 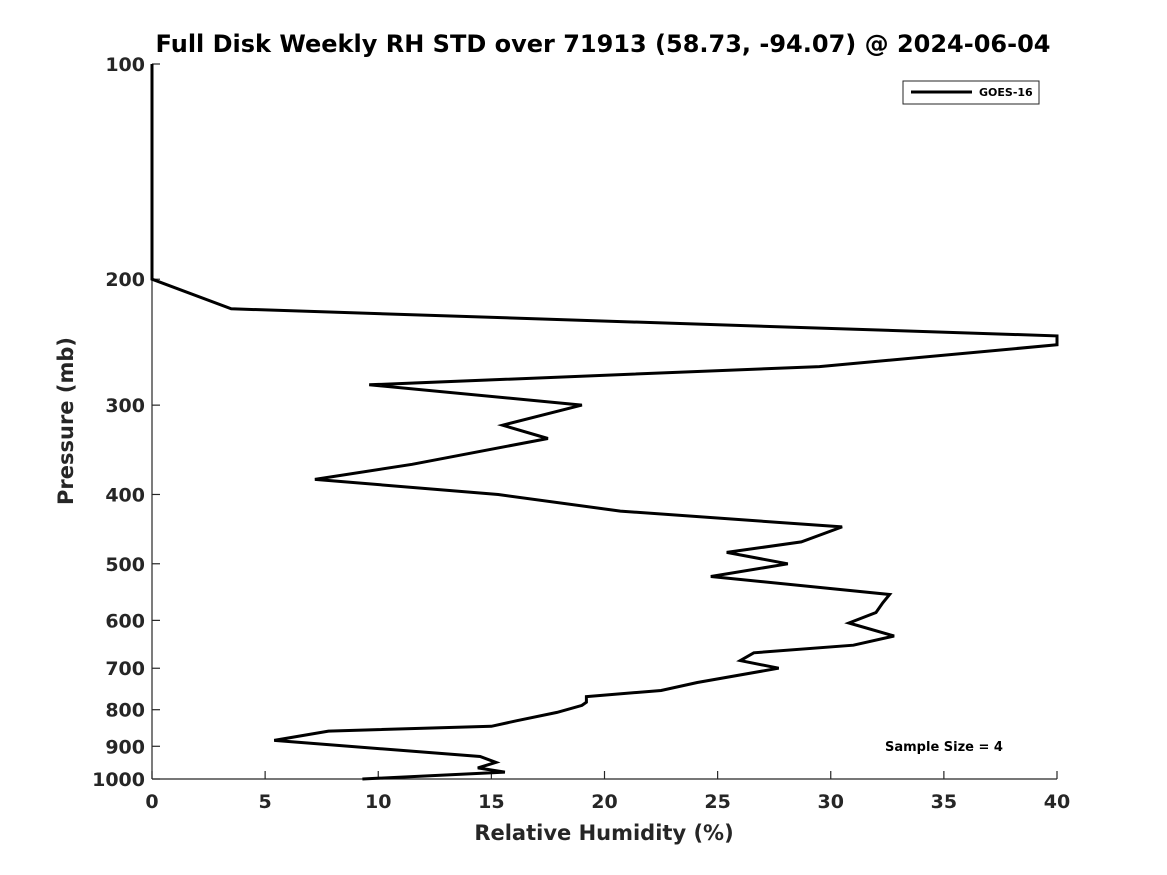 I want to click on x-tick-label: 25, so click(x=717, y=802).